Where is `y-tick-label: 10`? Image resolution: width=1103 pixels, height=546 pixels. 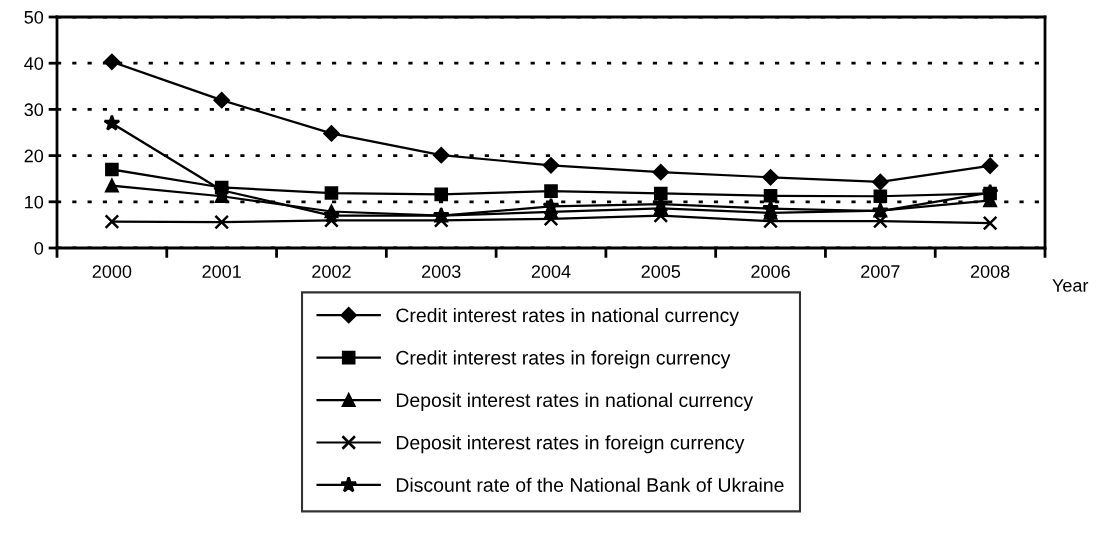 y-tick-label: 10 is located at coordinates (34, 202).